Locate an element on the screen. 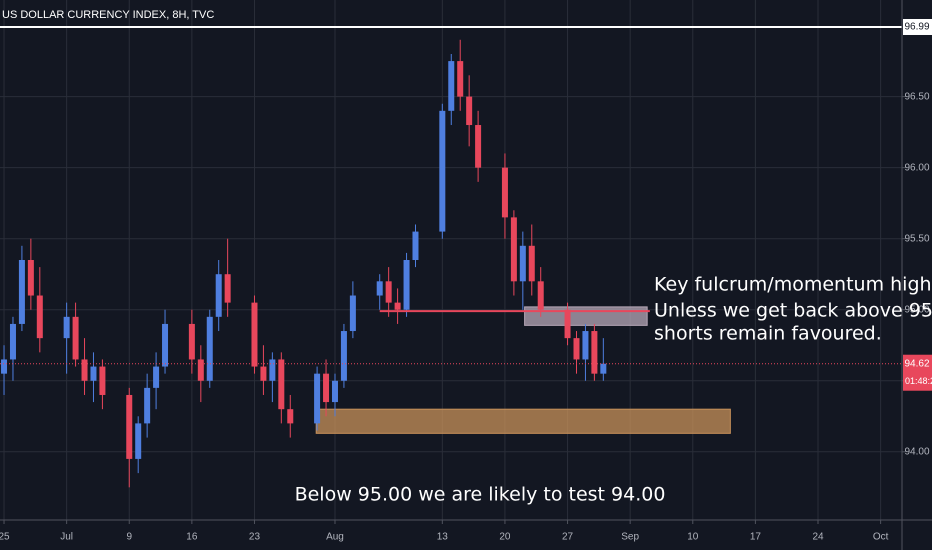 This screenshot has height=550, width=932. annotation: shorts remain favoured. is located at coordinates (768, 334).